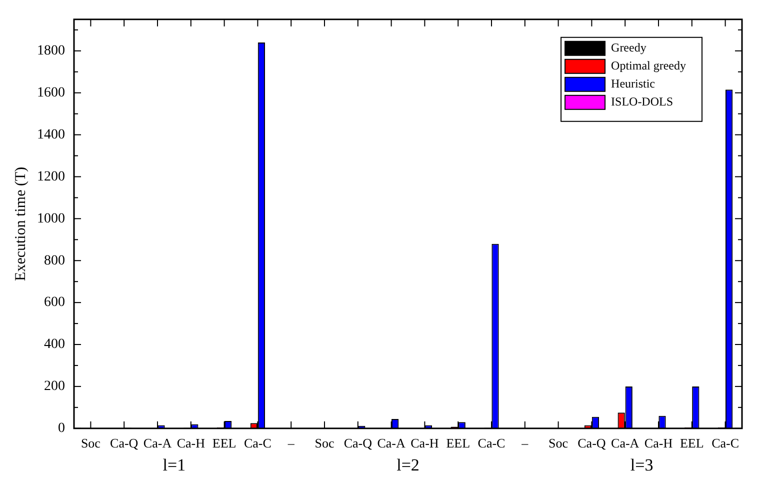 Image resolution: width=765 pixels, height=498 pixels. I want to click on legend-label: ISLO-DOLS, so click(642, 101).